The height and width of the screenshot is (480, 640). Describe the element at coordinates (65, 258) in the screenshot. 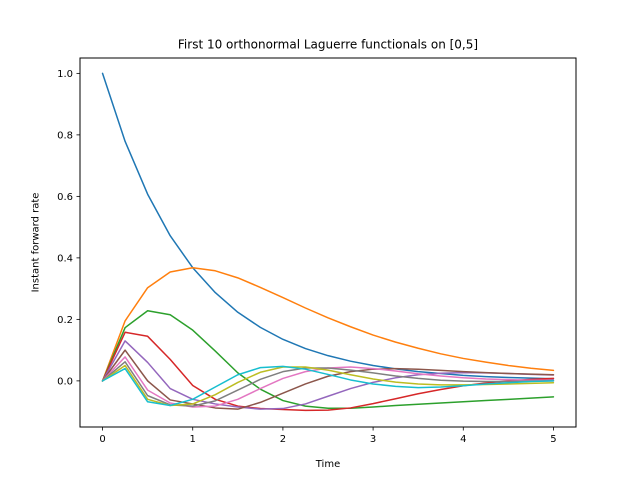

I see `y-tick-label: 0.4` at that location.